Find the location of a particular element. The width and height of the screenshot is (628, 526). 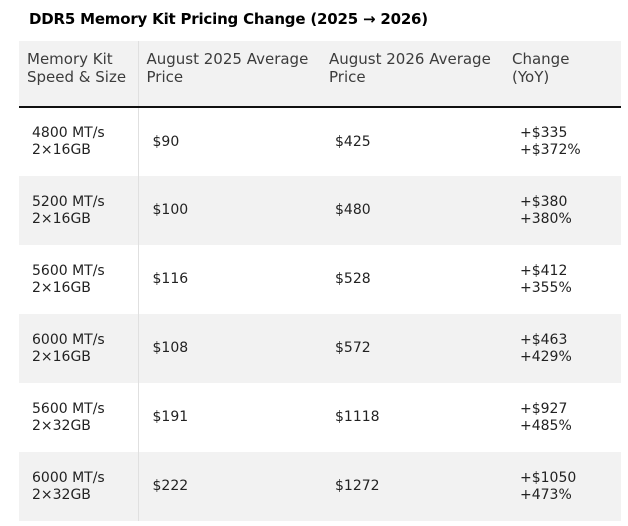

price-2025-cell: $90 is located at coordinates (166, 141).